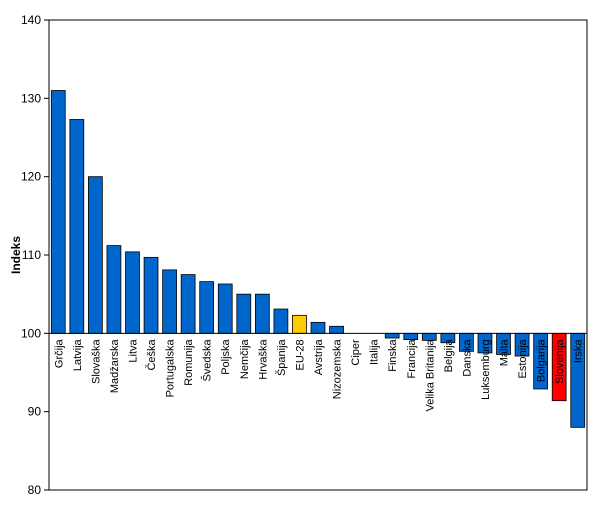 Image resolution: width=594 pixels, height=511 pixels. What do you see at coordinates (59, 353) in the screenshot?
I see `category-label: Grčija` at bounding box center [59, 353].